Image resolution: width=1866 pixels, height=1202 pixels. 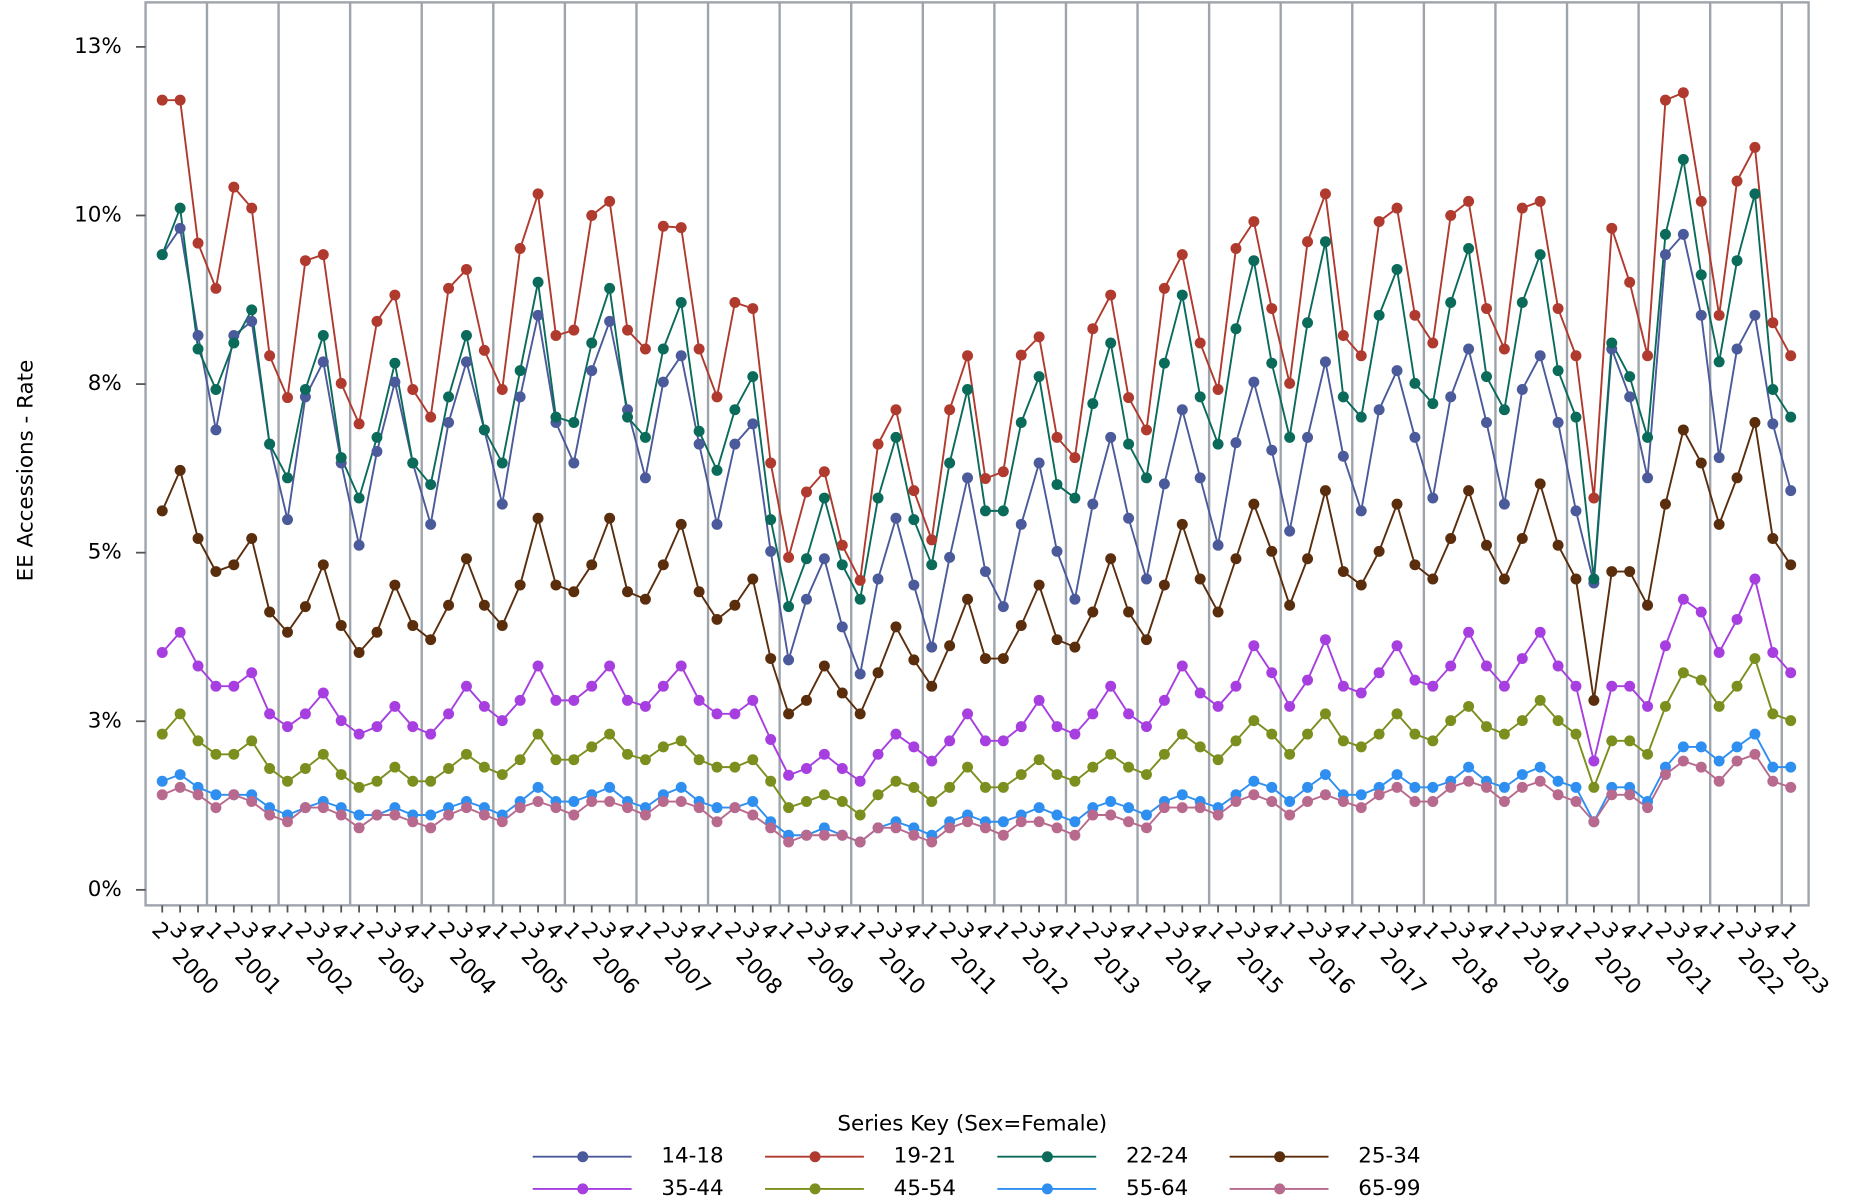 What do you see at coordinates (583, 1189) in the screenshot?
I see `legend-marker` at bounding box center [583, 1189].